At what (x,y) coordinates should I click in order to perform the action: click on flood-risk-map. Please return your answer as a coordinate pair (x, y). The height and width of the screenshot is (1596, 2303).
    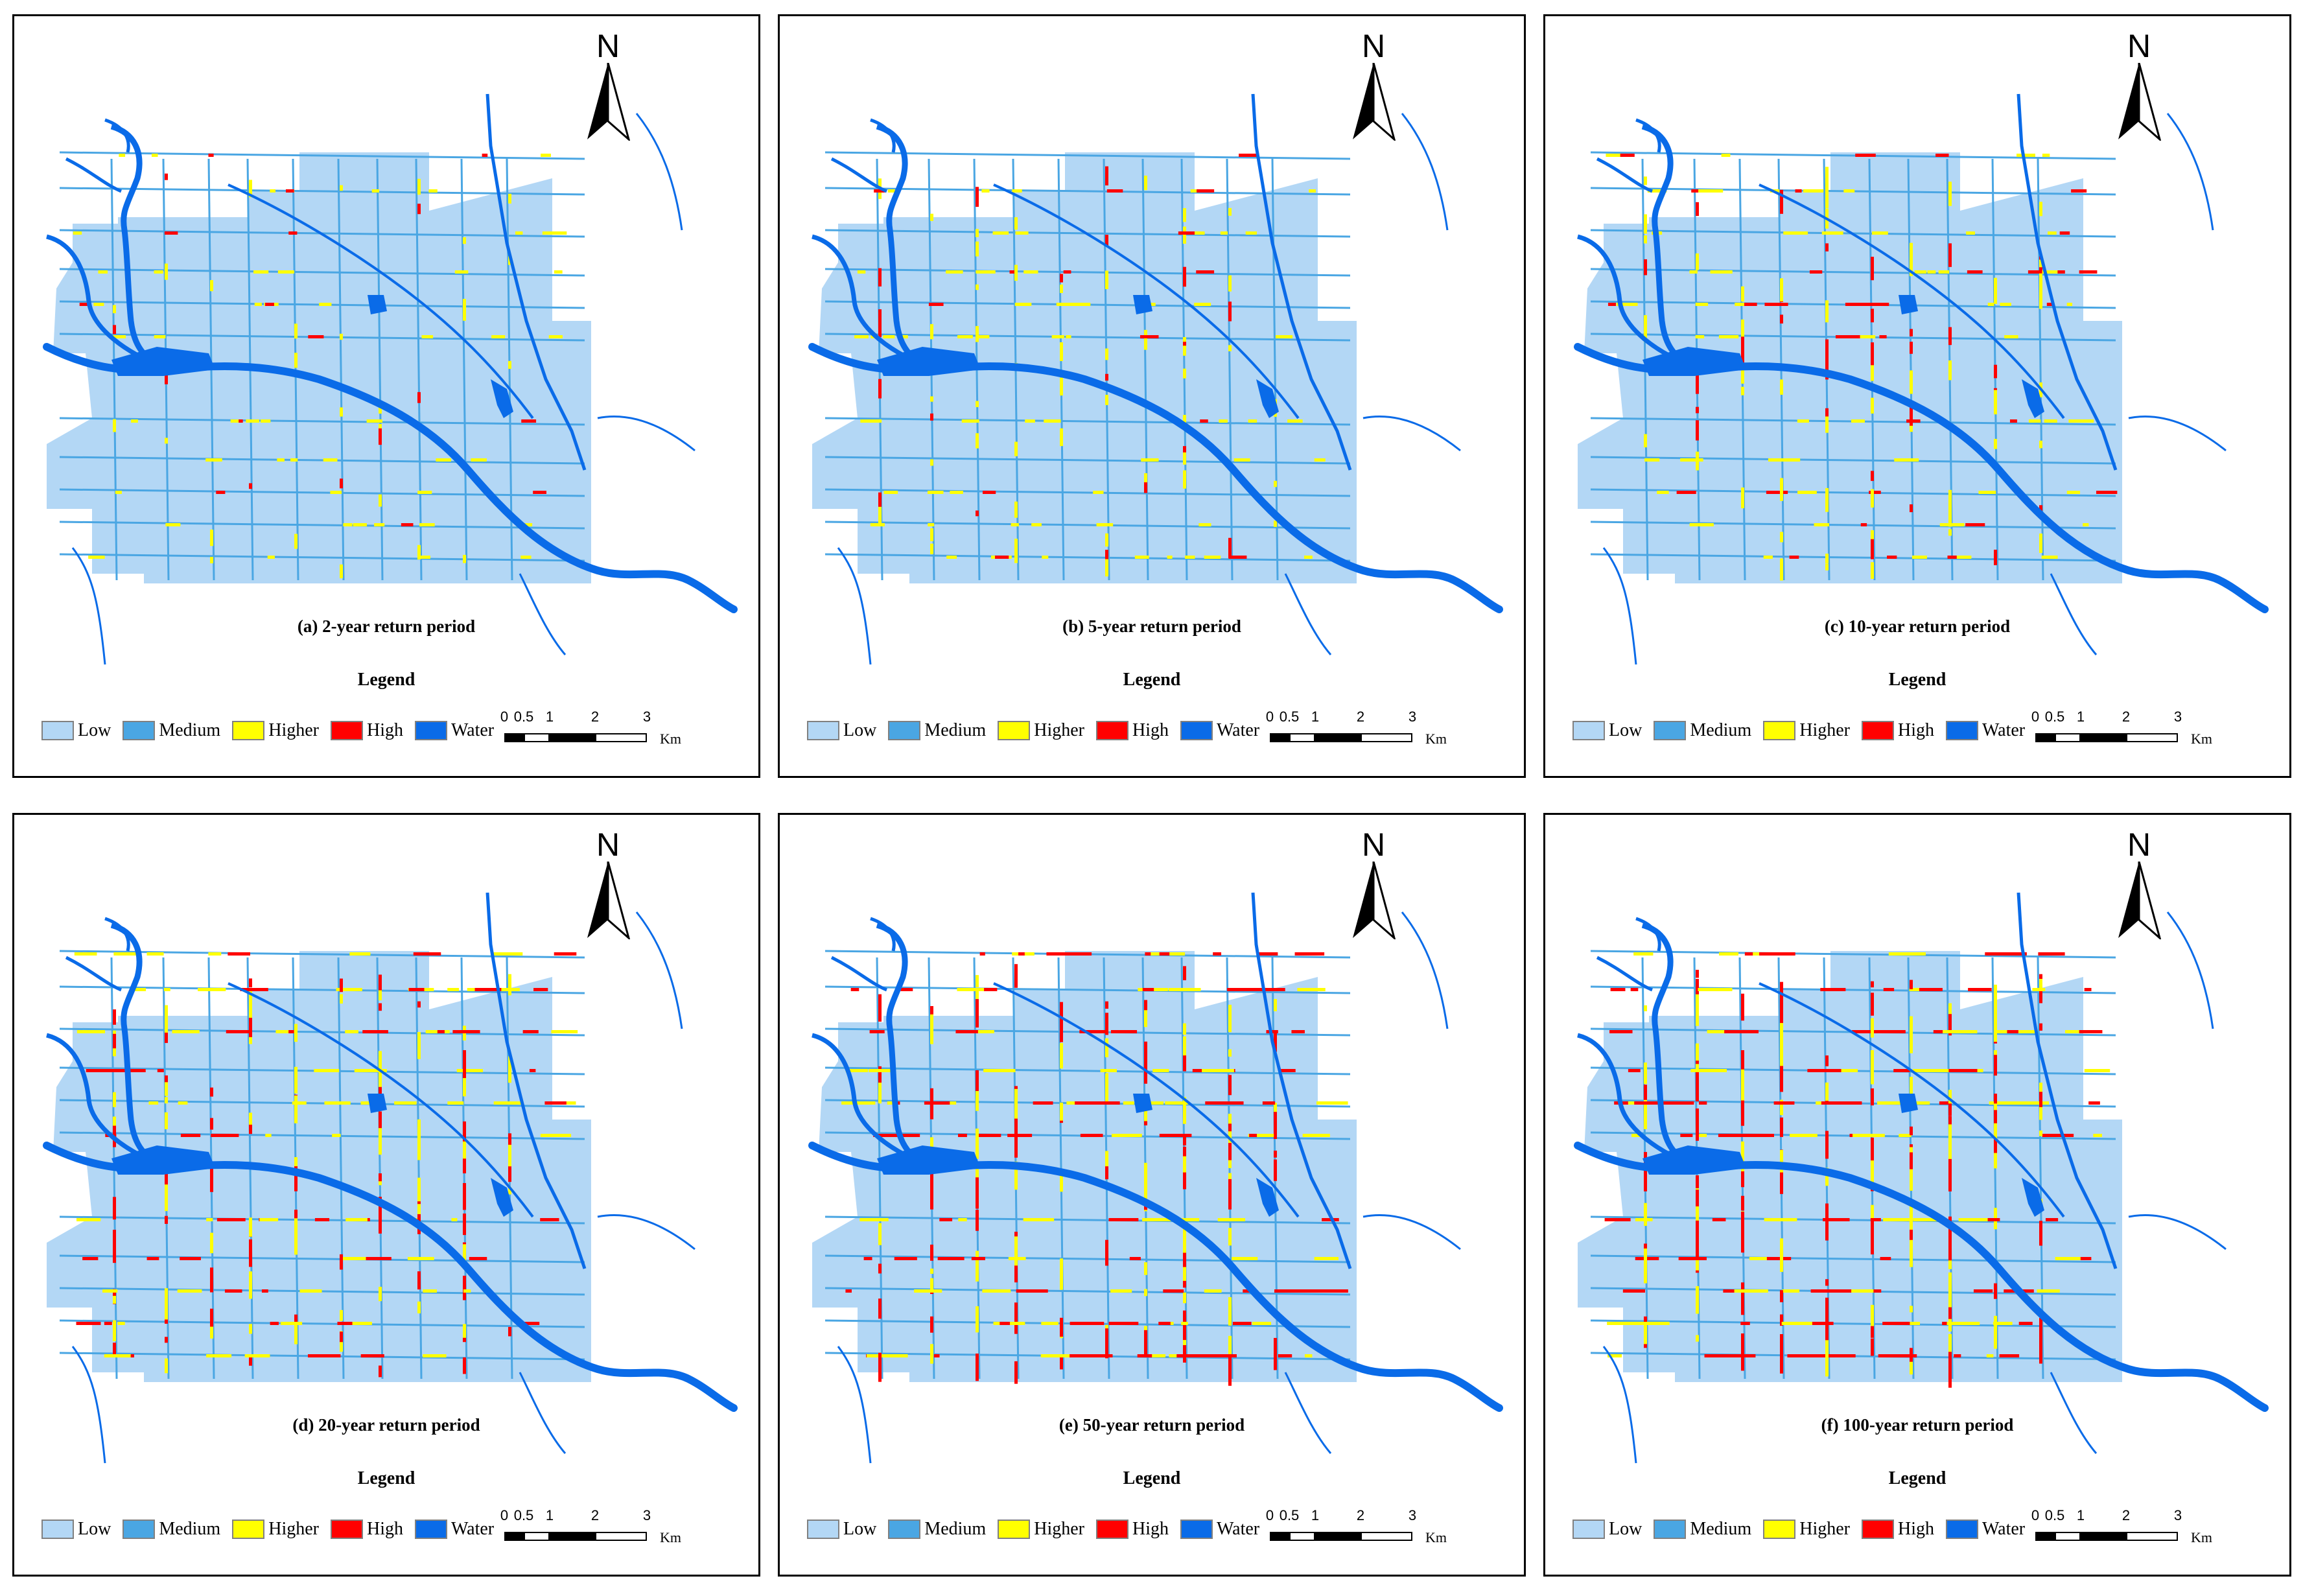
    Looking at the image, I should click on (1155, 379).